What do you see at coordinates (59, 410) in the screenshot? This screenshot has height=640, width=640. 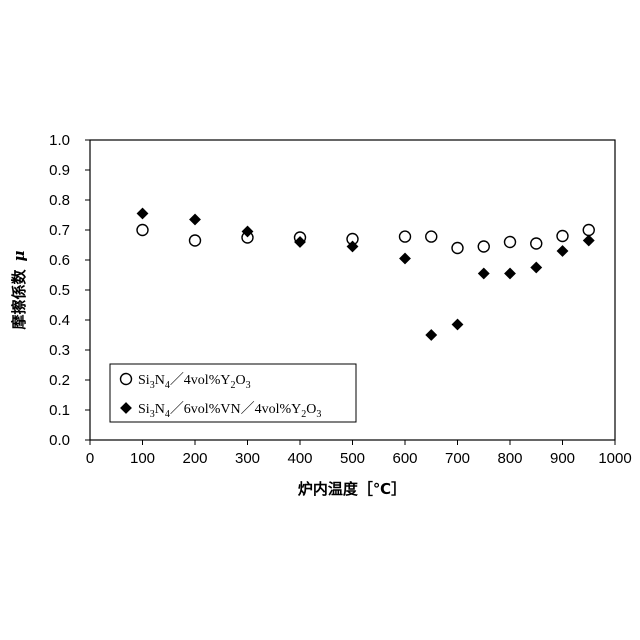 I see `y-tick-label: 0.1` at bounding box center [59, 410].